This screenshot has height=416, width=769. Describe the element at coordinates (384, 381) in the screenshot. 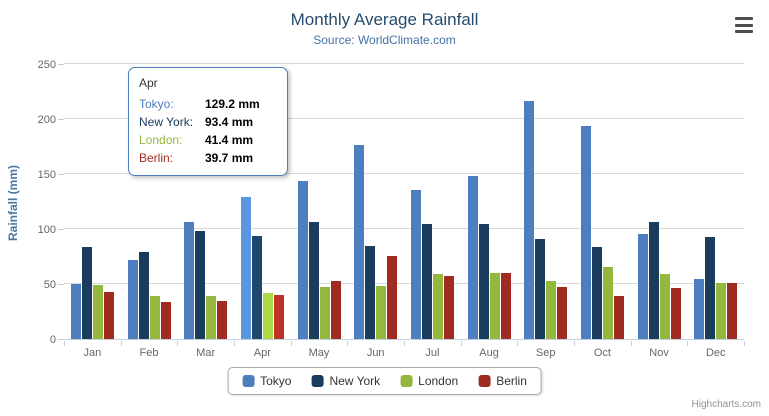

I see `legend: Tokyo New York London Berlin` at that location.